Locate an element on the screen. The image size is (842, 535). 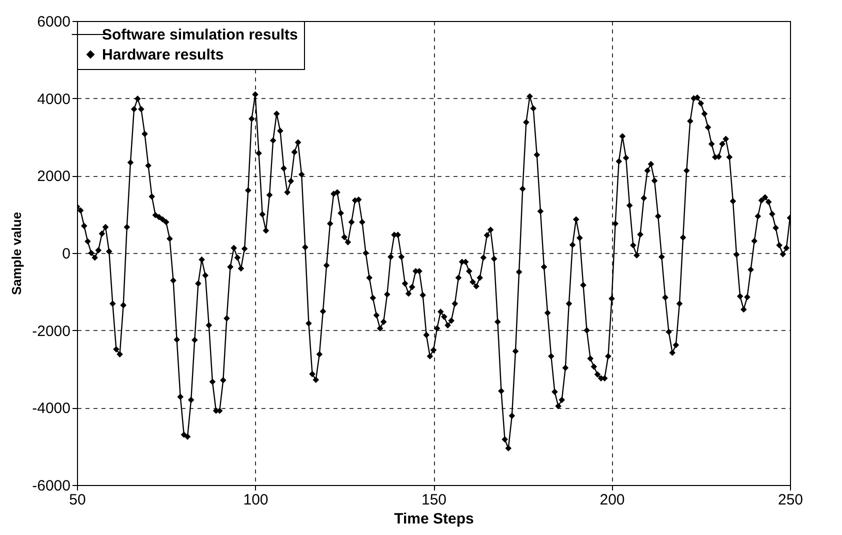
y-tick-label: 2000 is located at coordinates (53, 177).